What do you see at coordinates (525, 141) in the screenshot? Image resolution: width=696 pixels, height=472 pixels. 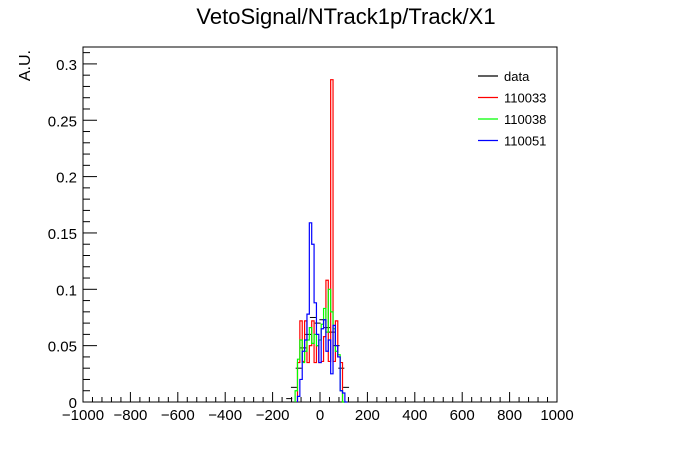 I see `legend-label: 110051` at bounding box center [525, 141].